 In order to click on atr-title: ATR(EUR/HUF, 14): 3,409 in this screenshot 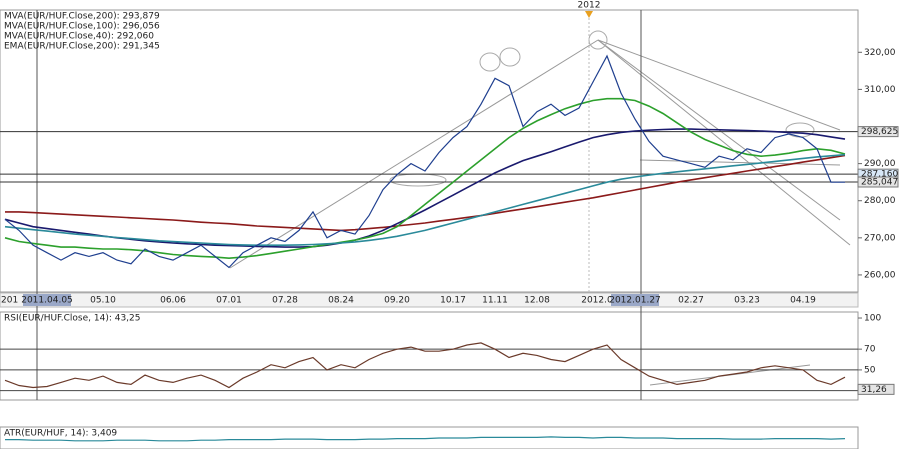, I will do `click(60, 434)`.